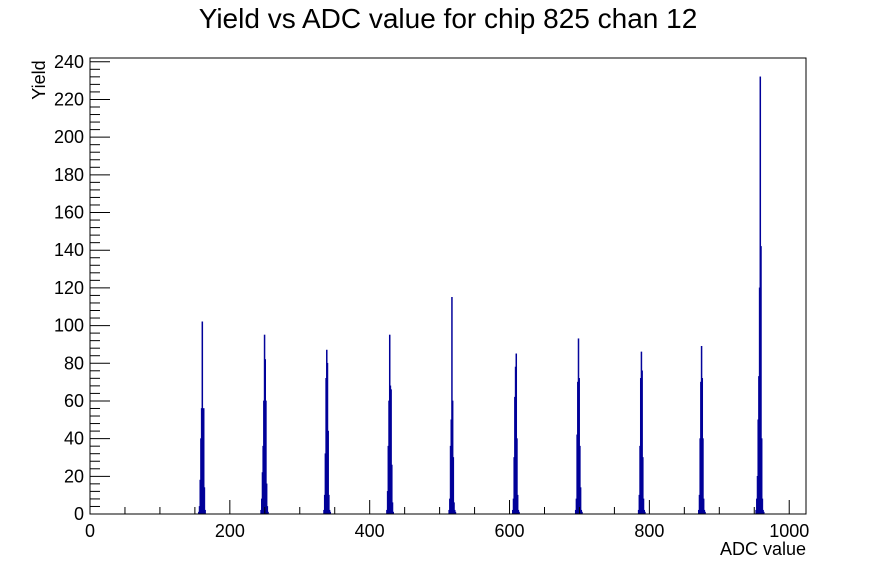 This screenshot has width=896, height=577. I want to click on x-axis-tick-label: 200, so click(230, 531).